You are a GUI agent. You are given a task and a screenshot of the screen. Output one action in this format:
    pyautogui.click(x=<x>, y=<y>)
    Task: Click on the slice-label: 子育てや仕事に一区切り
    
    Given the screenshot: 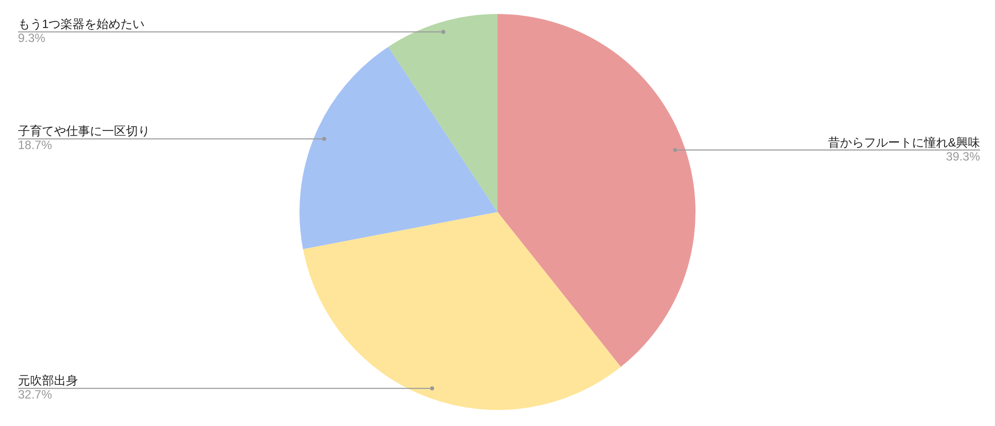 What is the action you would take?
    pyautogui.click(x=84, y=131)
    